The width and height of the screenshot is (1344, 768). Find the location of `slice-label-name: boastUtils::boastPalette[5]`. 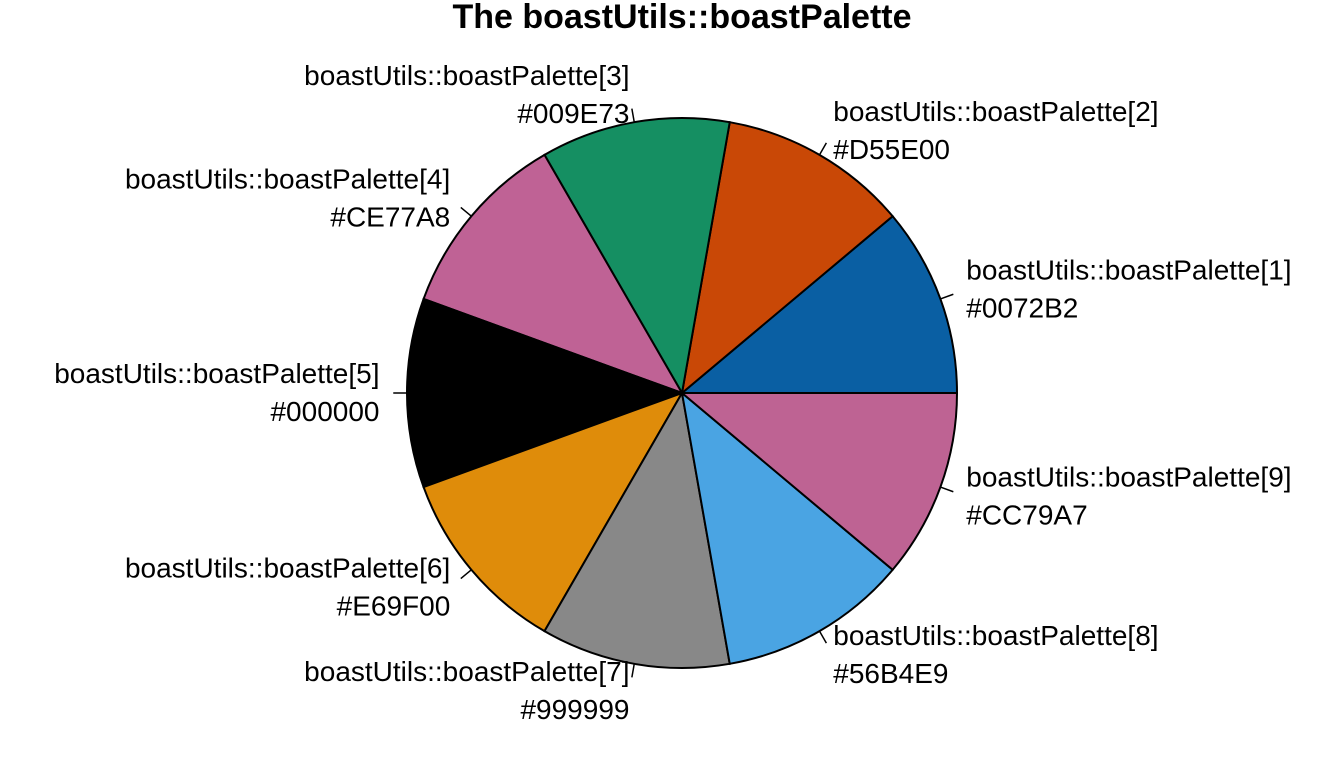

slice-label-name: boastUtils::boastPalette[5] is located at coordinates (216, 373).